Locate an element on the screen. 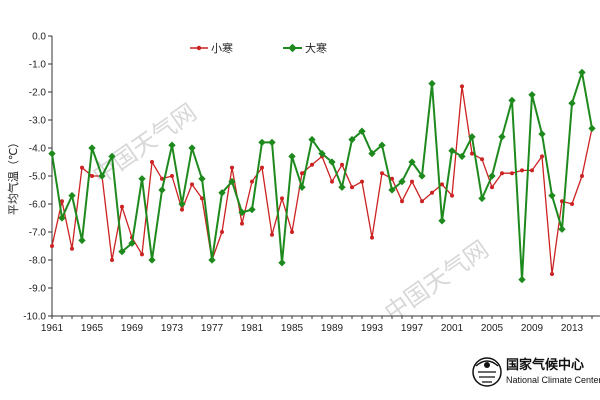 This screenshot has height=400, width=600. x-tick-label: 1997 is located at coordinates (412, 328).